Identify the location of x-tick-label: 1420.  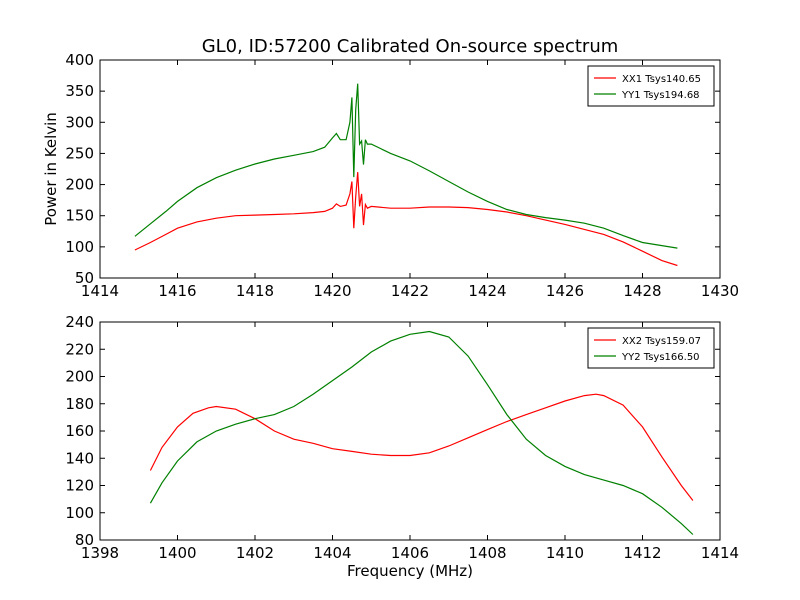
(332, 291).